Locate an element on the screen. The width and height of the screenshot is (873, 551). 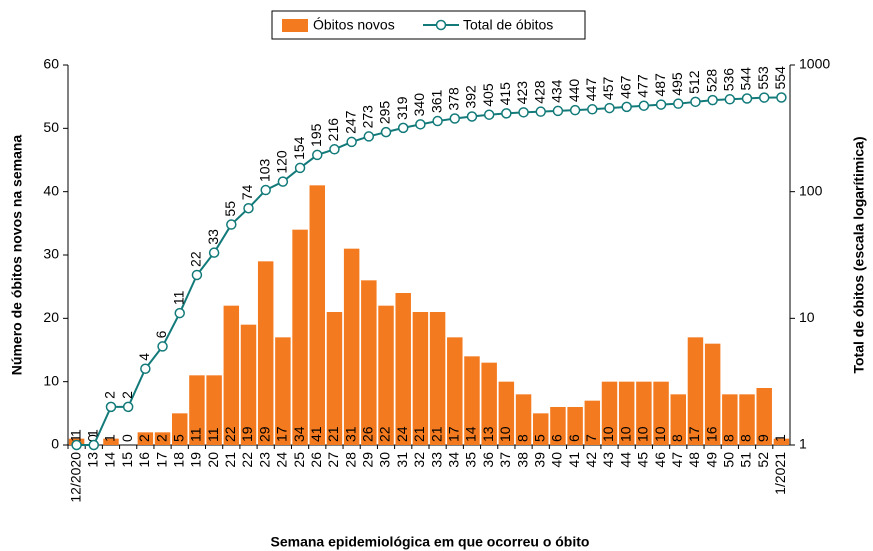
x-tick-label: 33 is located at coordinates (436, 460).